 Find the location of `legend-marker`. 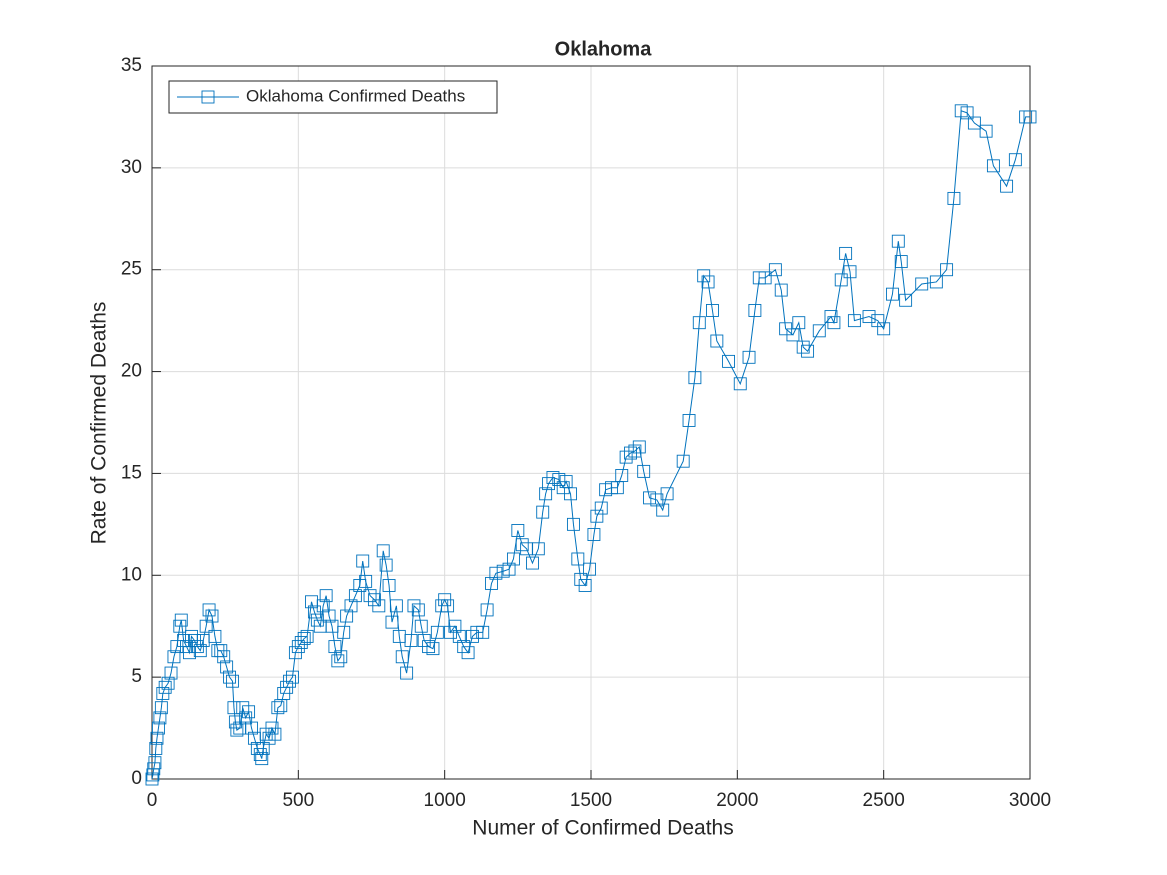

legend-marker is located at coordinates (208, 97).